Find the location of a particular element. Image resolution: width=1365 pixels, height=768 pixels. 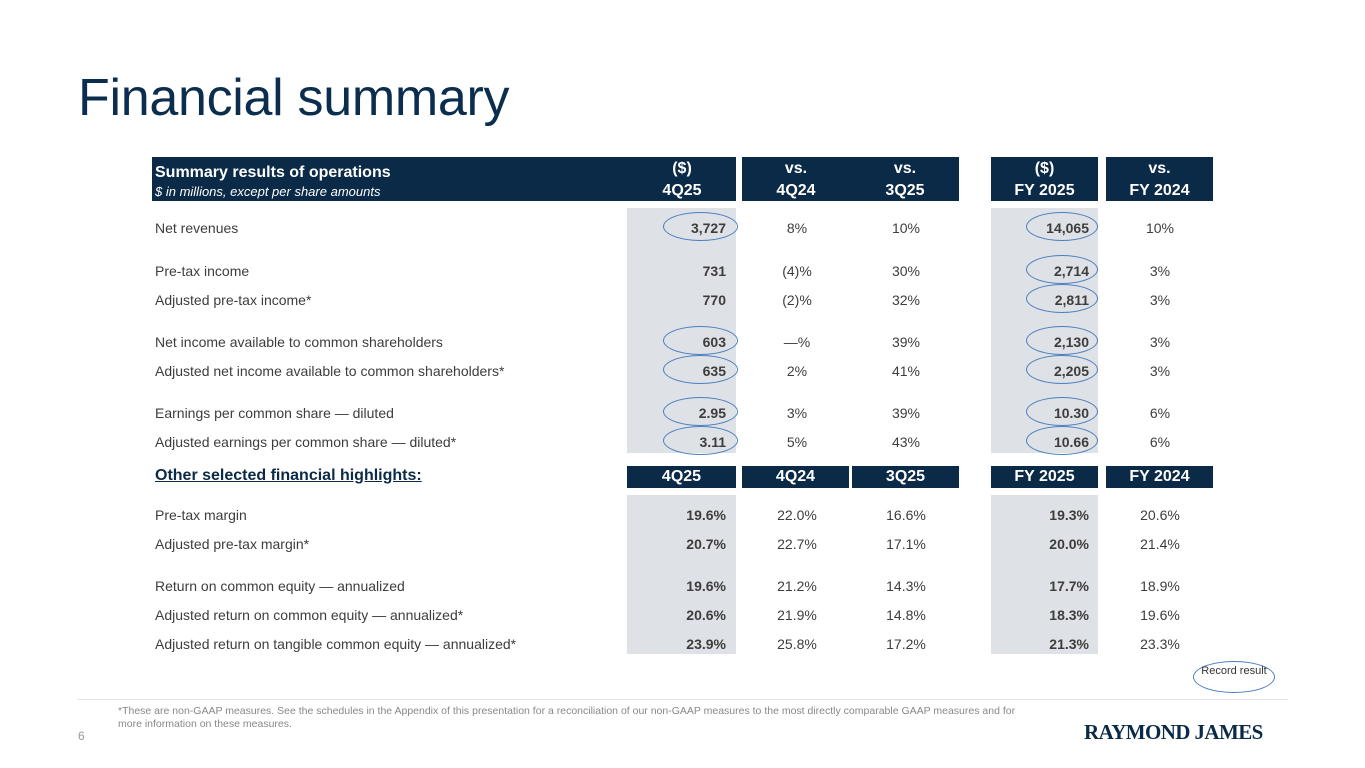

row-label: Adjusted pre-tax margin* is located at coordinates (232, 544).